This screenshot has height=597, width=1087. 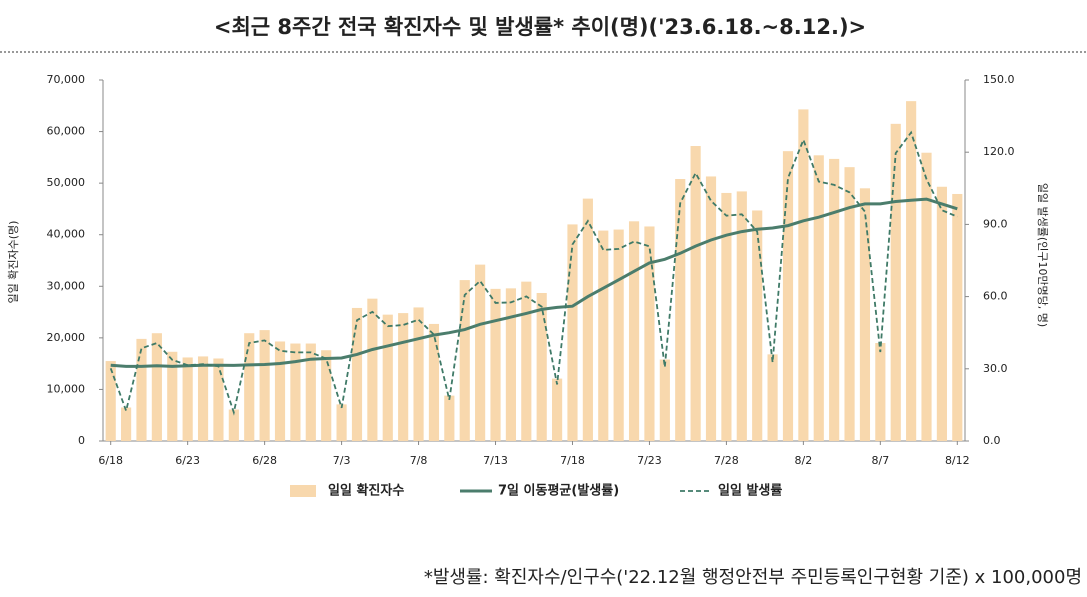 I want to click on x-tick-label: 7/13, so click(x=495, y=460).